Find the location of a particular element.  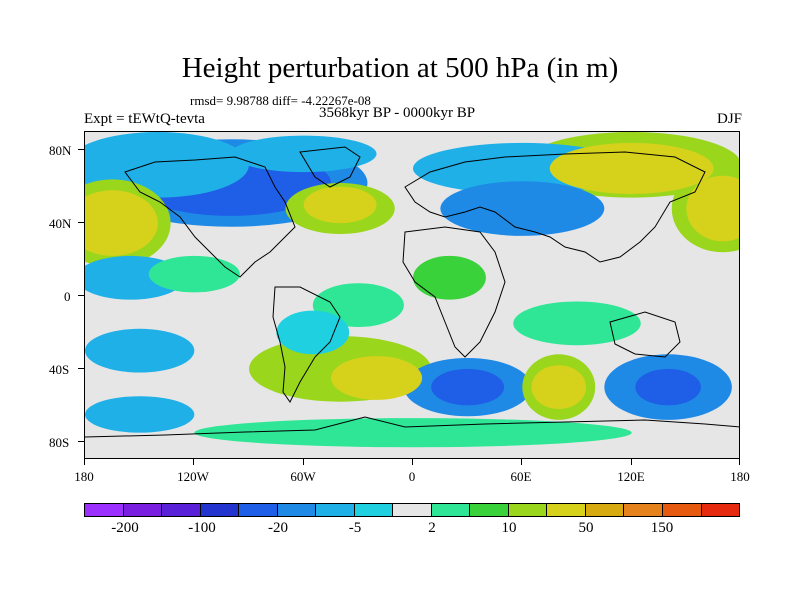

lat-label-0: 0 is located at coordinates (67, 296).